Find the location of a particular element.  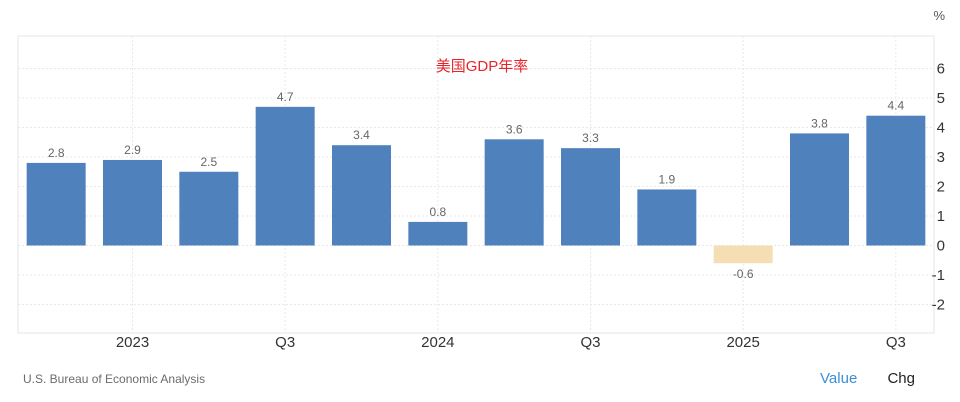

bar-2022Q4 is located at coordinates (56, 204).